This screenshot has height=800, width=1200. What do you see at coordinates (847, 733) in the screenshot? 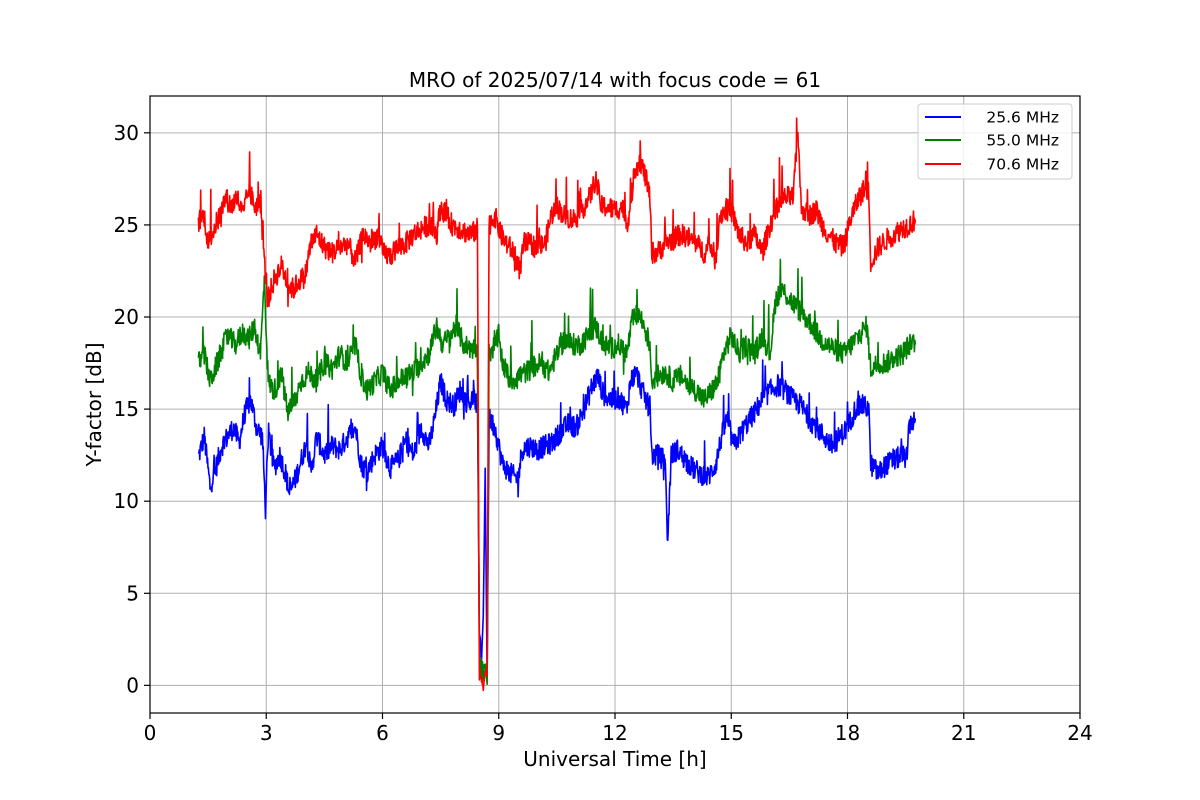
I see `x-tick-label: 18` at bounding box center [847, 733].